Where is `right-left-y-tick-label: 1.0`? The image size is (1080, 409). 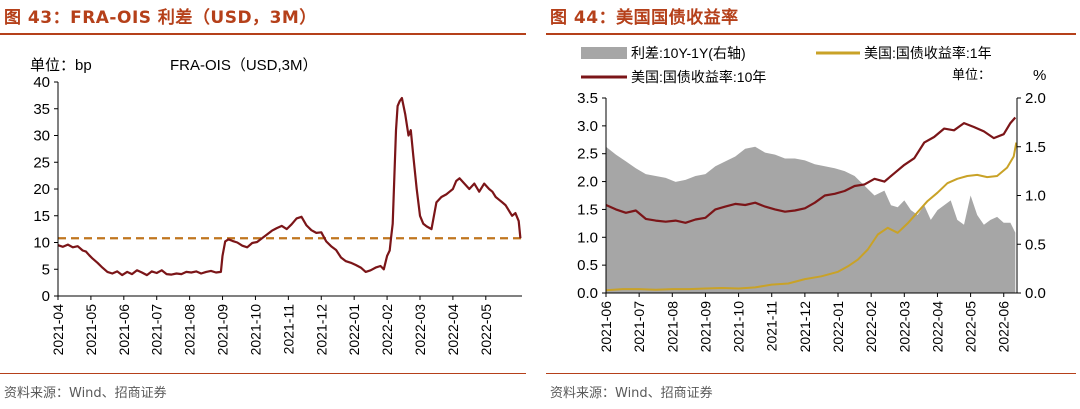
right-left-y-tick-label: 1.0 is located at coordinates (587, 237).